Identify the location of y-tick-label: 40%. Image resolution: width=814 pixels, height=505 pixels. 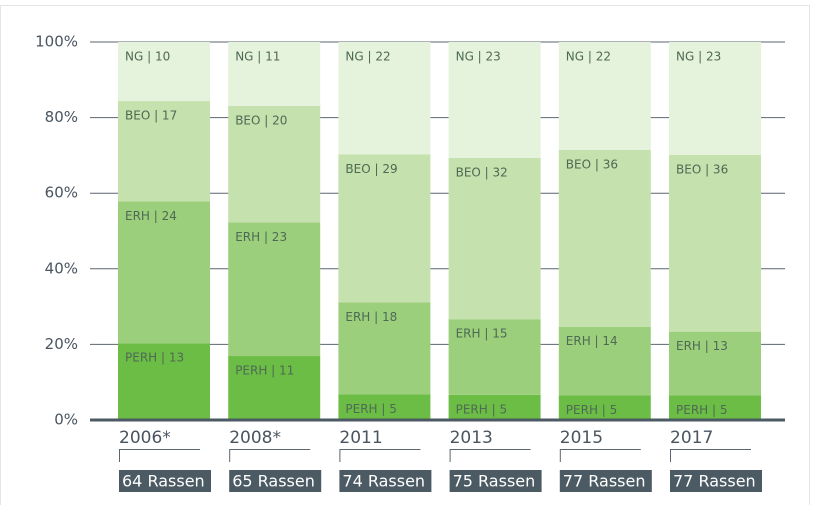
(61, 268).